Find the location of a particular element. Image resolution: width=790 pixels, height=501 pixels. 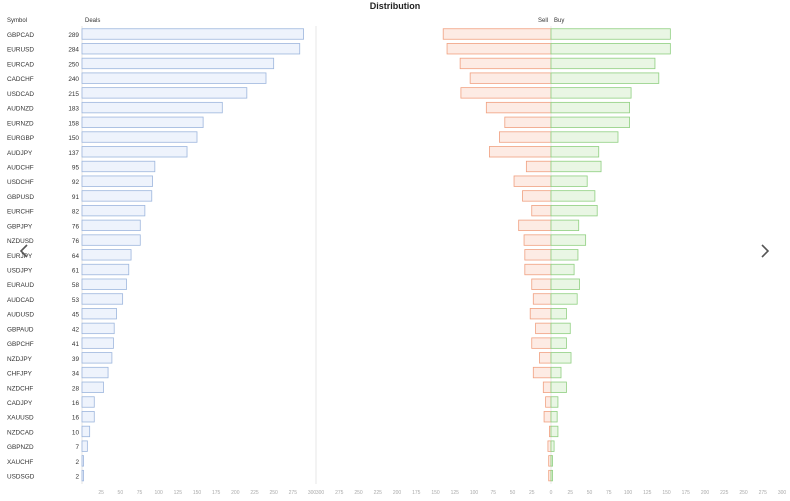

symbol-label: EURGBP is located at coordinates (20, 138).